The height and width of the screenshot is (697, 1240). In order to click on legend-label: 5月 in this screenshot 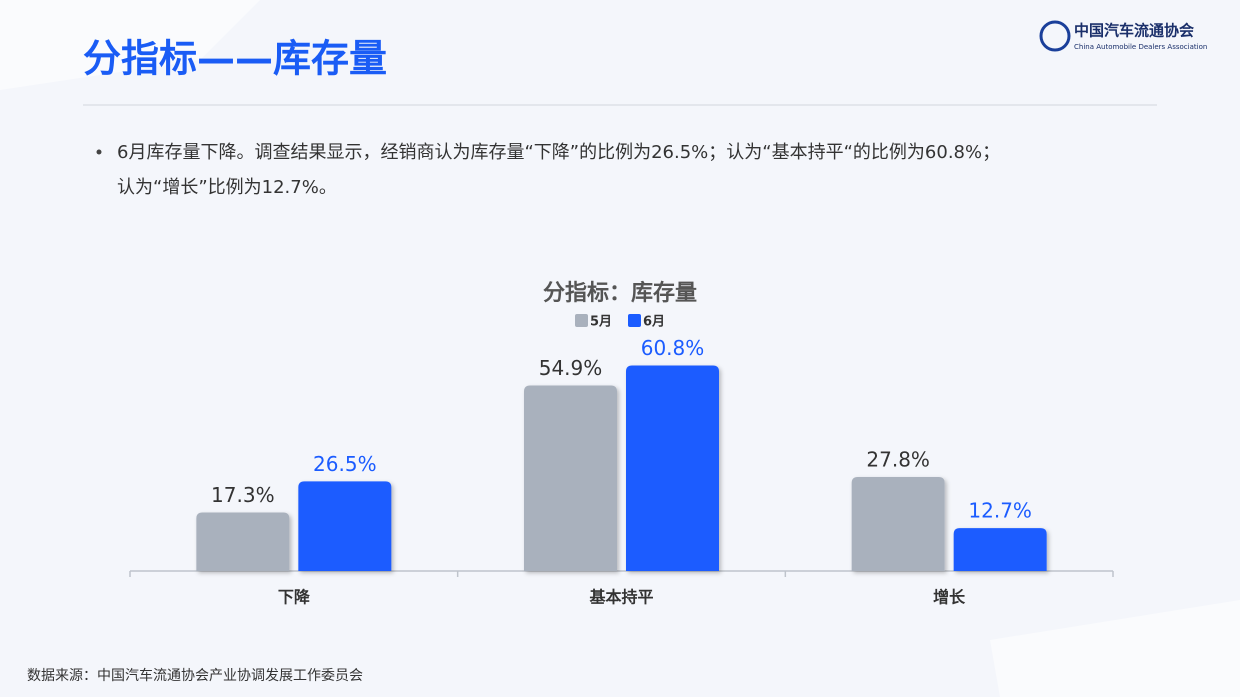, I will do `click(601, 322)`.